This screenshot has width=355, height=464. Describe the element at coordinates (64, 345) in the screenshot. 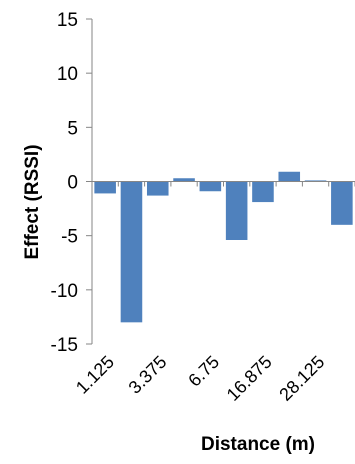

I see `y-tick-label: -15` at that location.